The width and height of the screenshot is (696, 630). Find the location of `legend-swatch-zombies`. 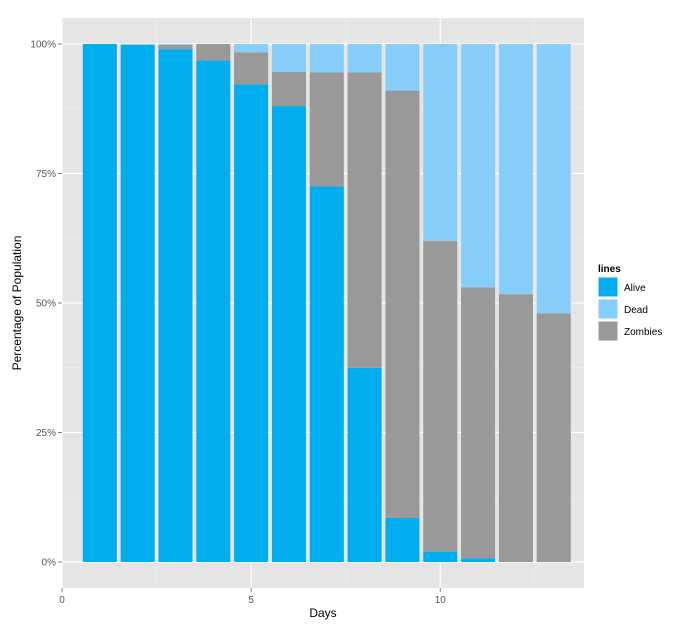

legend-swatch-zombies is located at coordinates (608, 331).